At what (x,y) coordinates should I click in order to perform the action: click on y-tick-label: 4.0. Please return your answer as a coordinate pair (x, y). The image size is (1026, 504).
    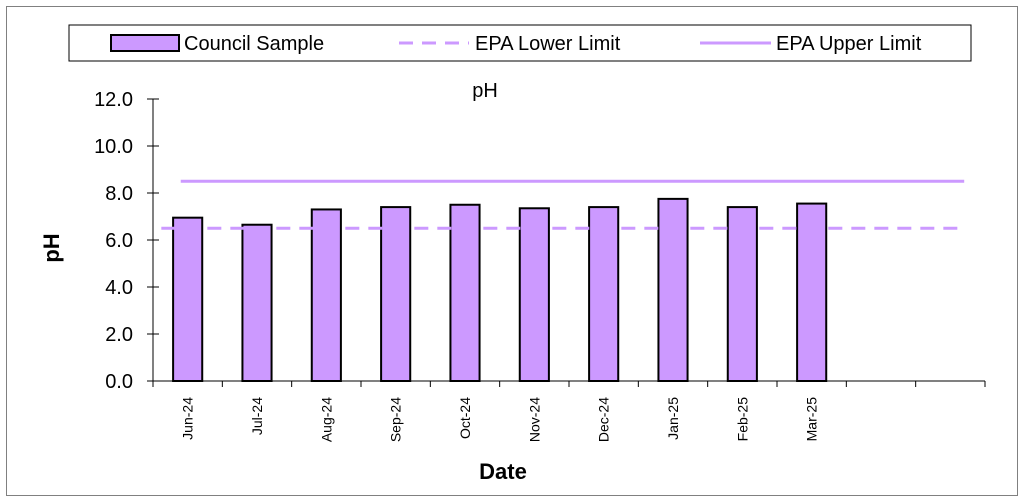
    Looking at the image, I should click on (119, 288).